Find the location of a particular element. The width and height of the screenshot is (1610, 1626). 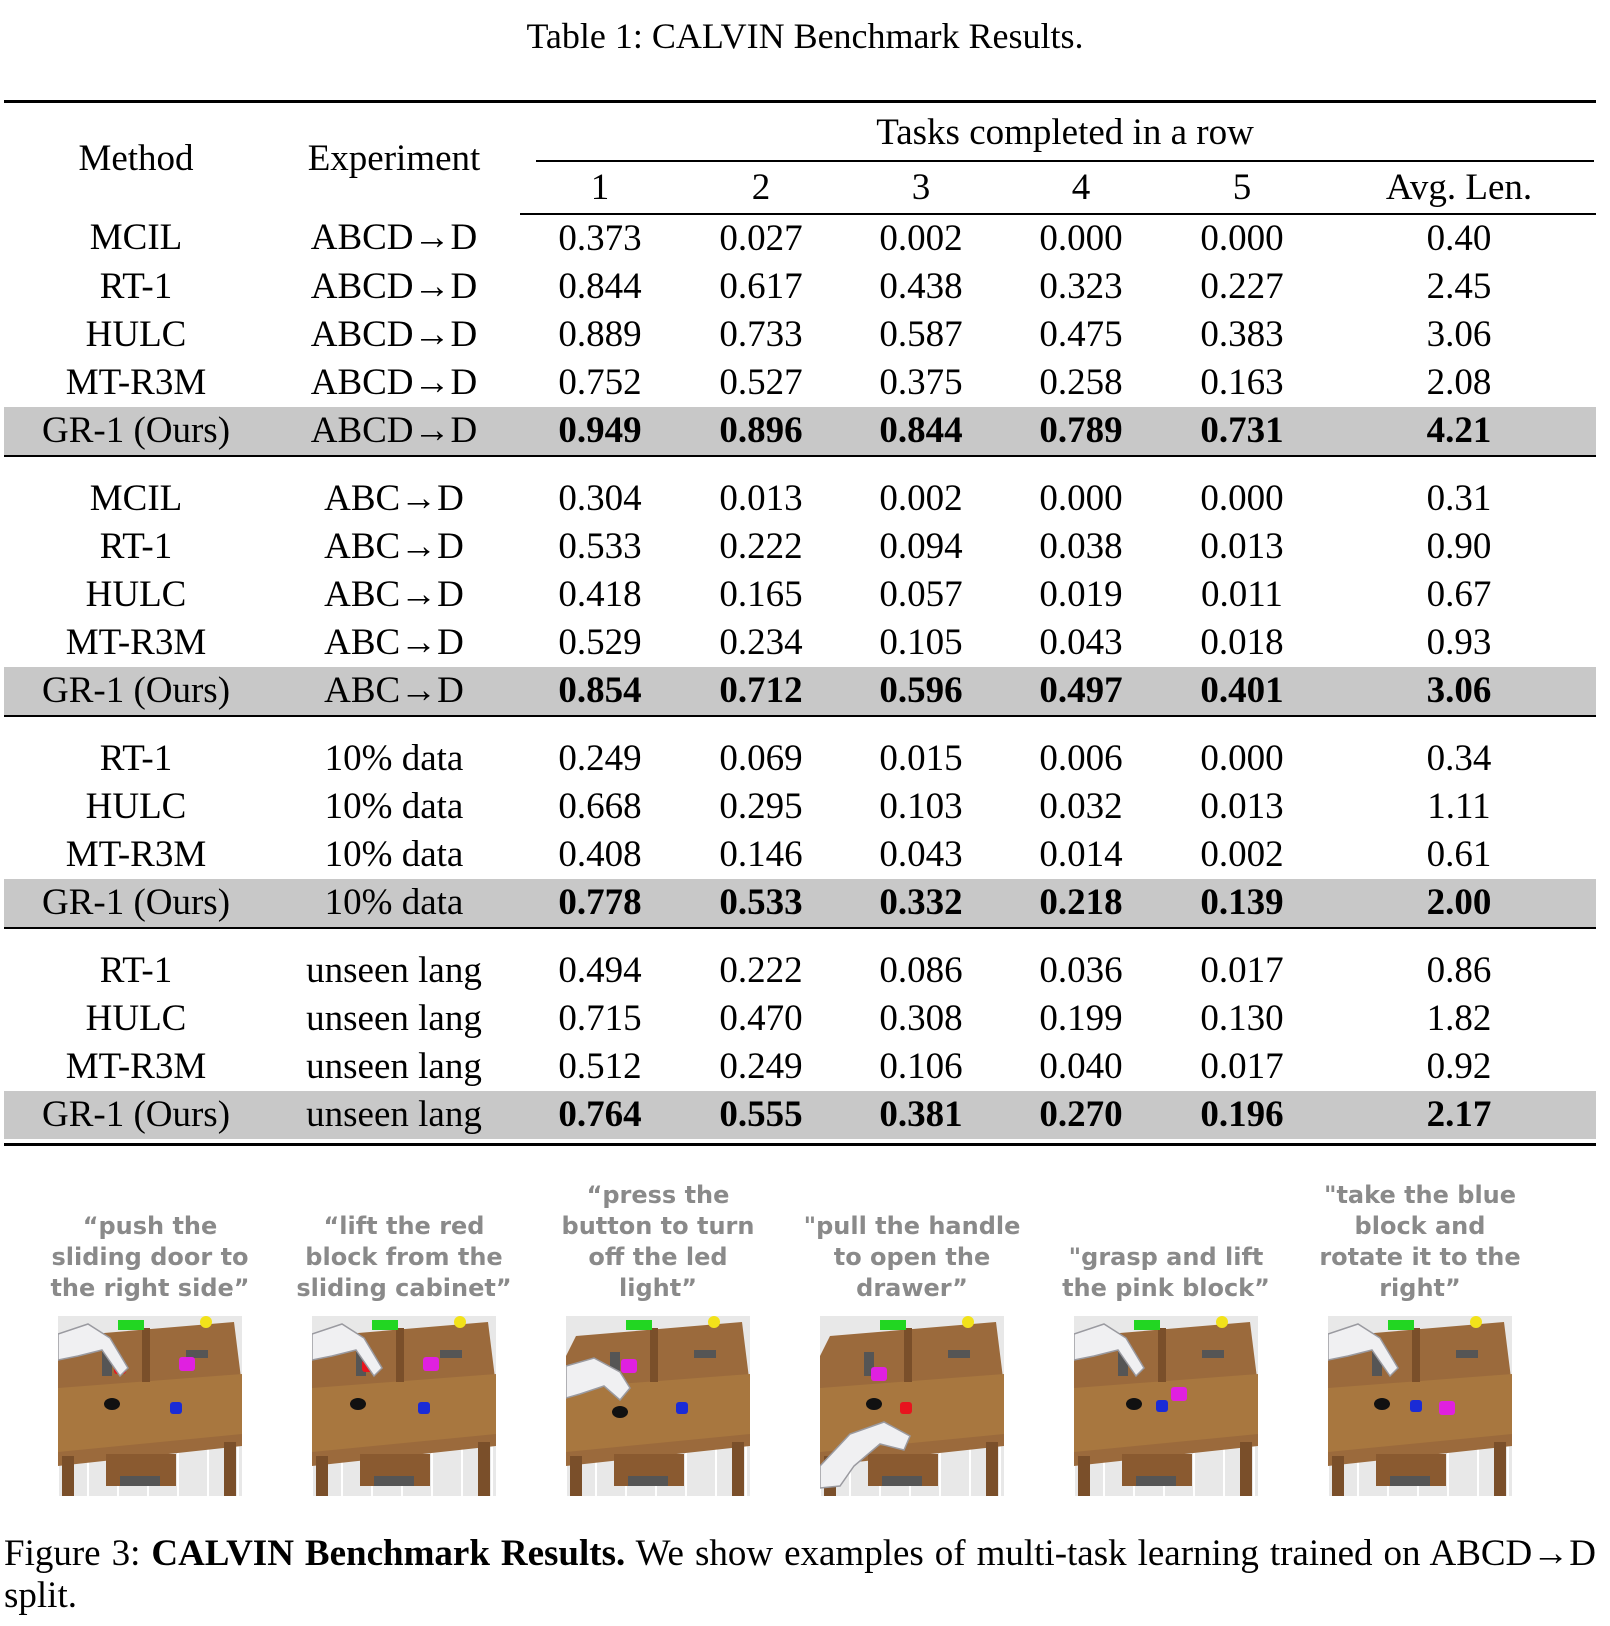

cell-task-2: 0.146 is located at coordinates (761, 854).